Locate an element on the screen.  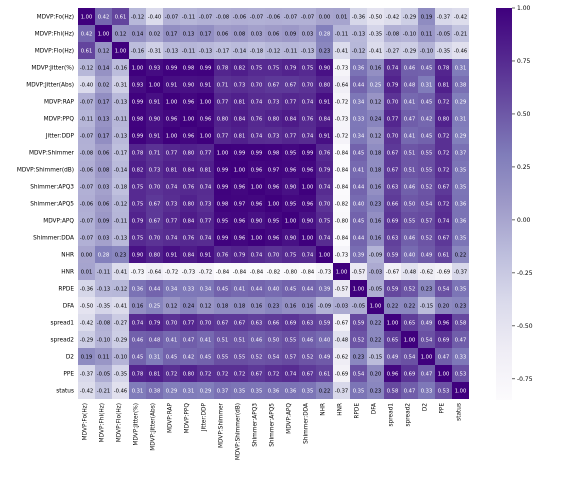
cell-value-label: 0.99 is located at coordinates (138, 103).